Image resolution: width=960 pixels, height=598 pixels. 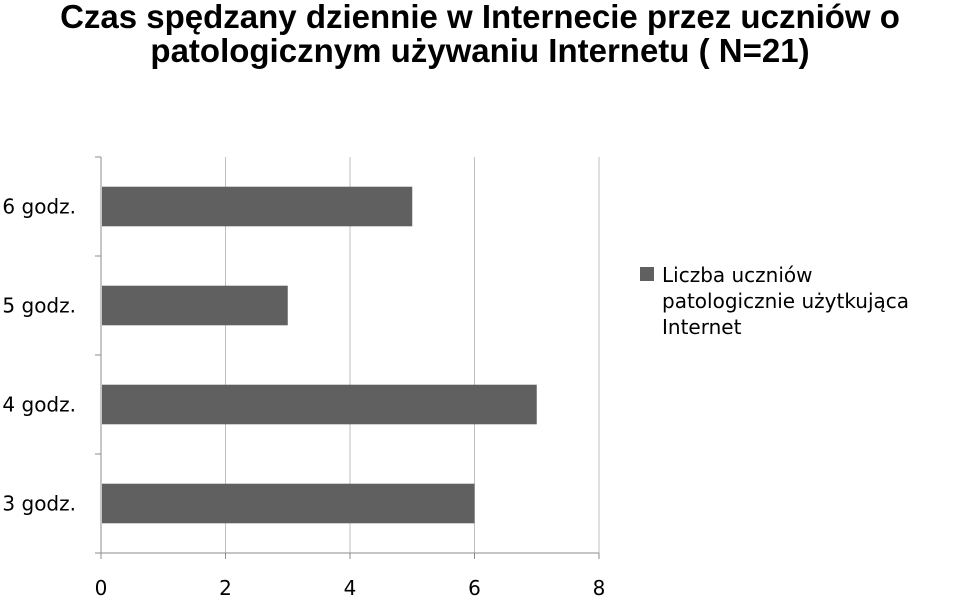 What do you see at coordinates (39, 306) in the screenshot?
I see `y-tick-label: 5 godz.` at bounding box center [39, 306].